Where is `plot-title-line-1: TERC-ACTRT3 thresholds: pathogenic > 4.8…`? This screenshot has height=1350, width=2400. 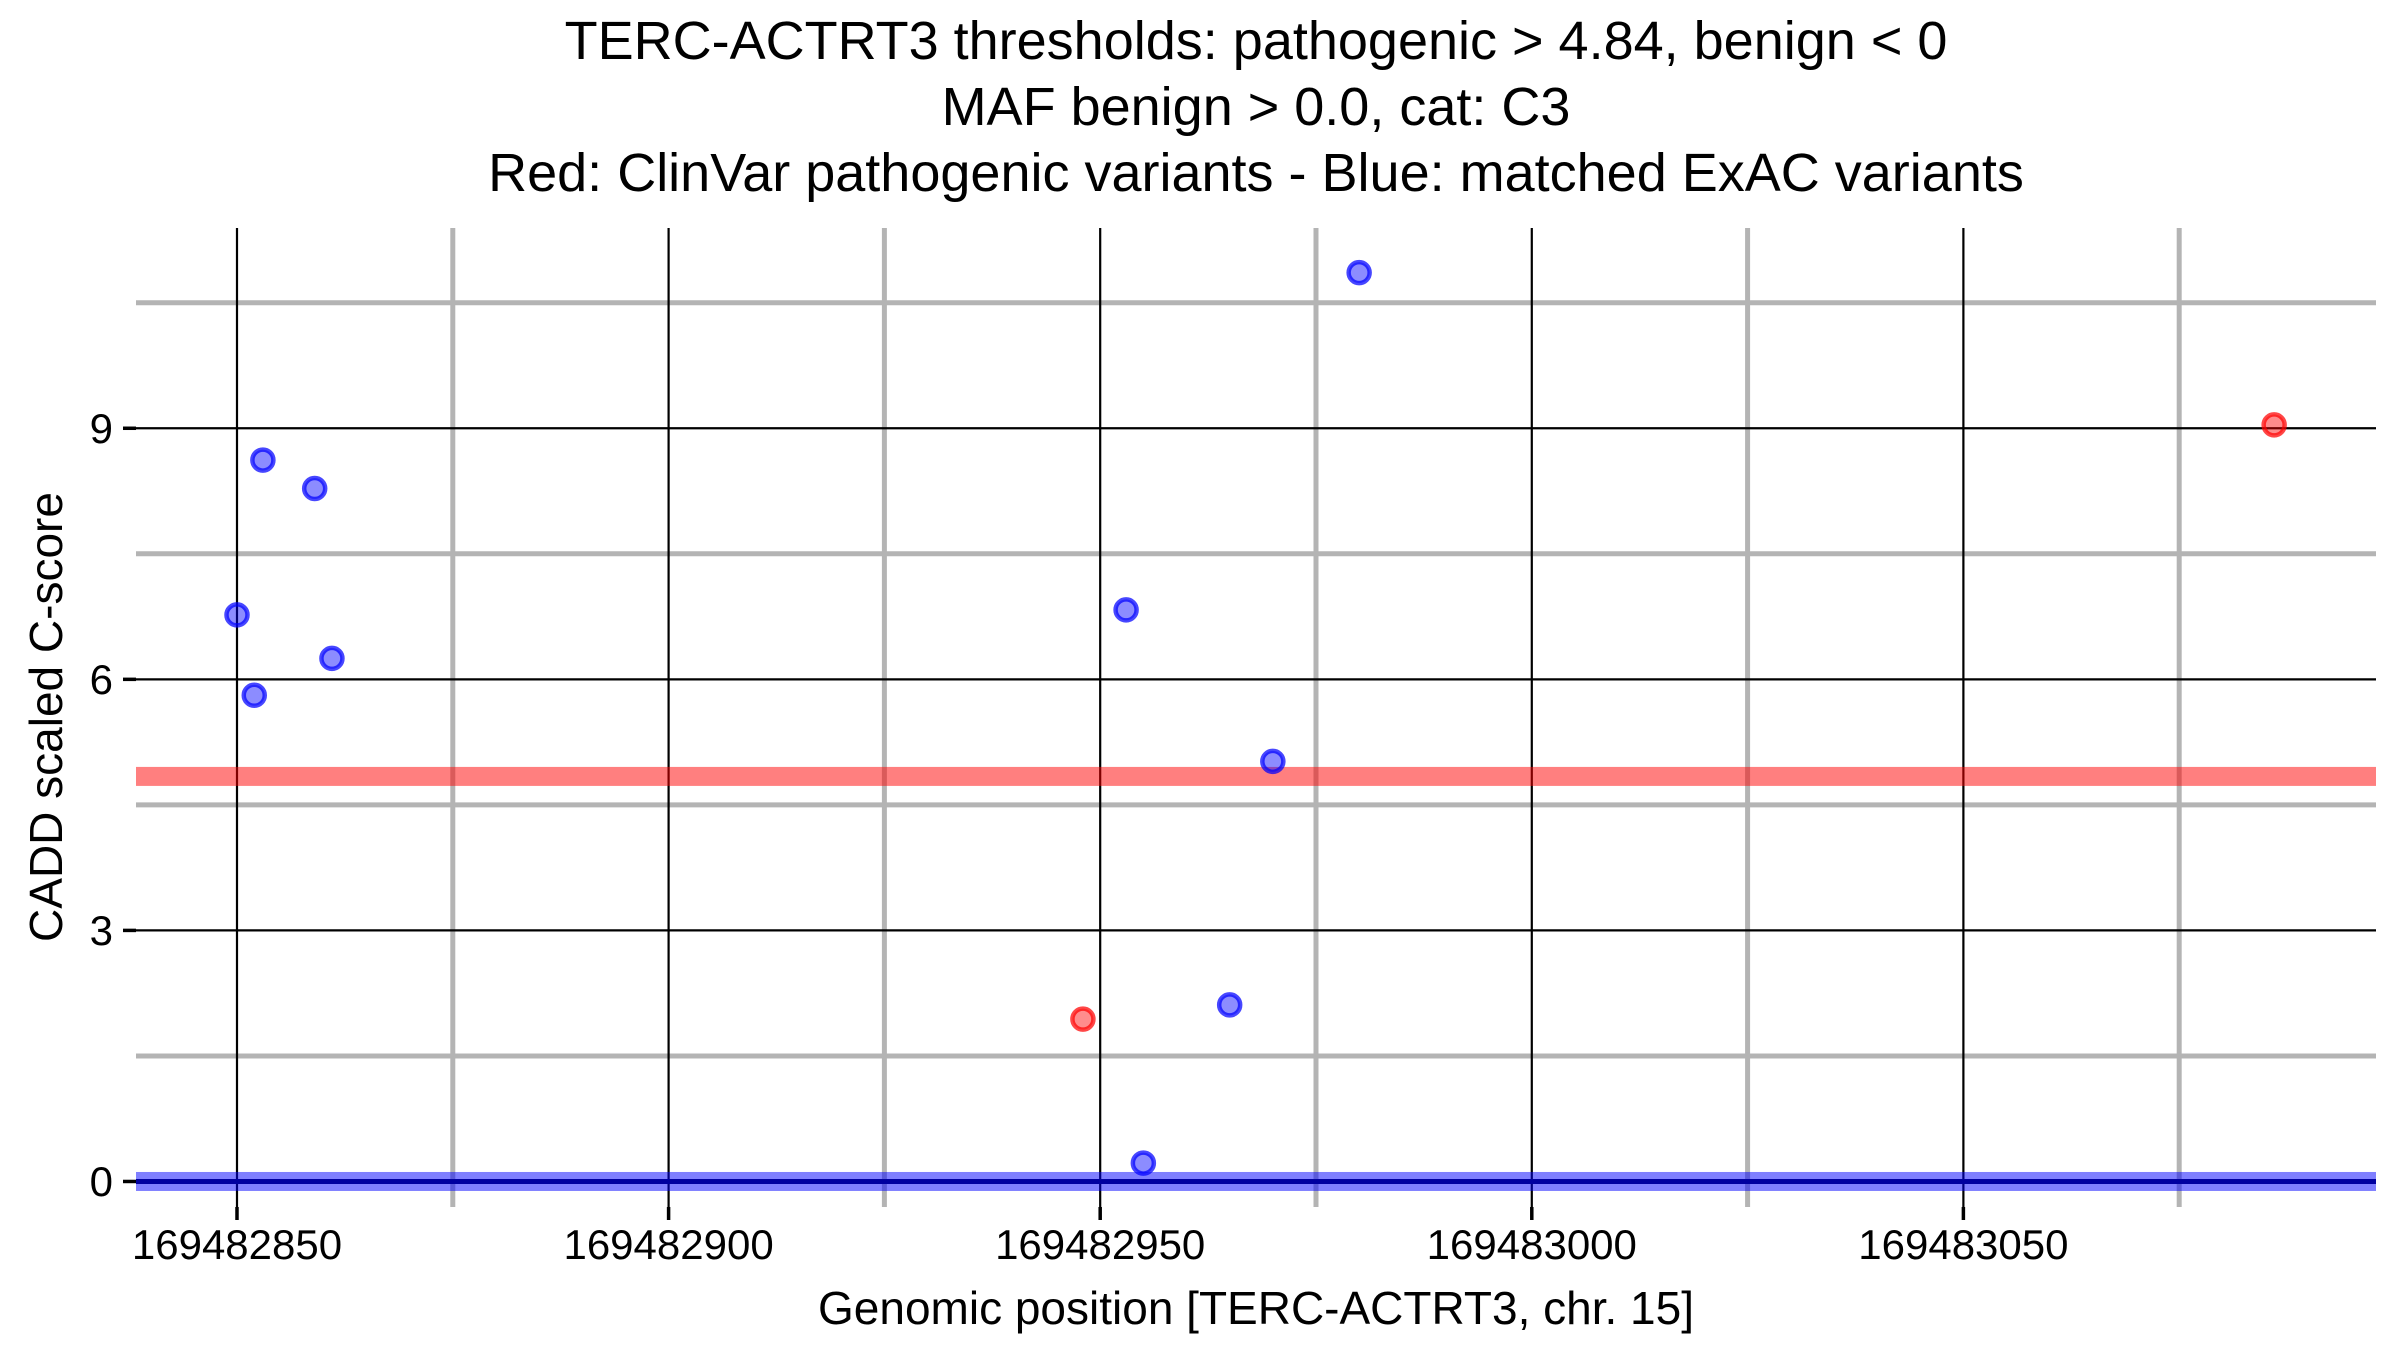 plot-title-line-1: TERC-ACTRT3 thresholds: pathogenic > 4.8… is located at coordinates (1256, 41).